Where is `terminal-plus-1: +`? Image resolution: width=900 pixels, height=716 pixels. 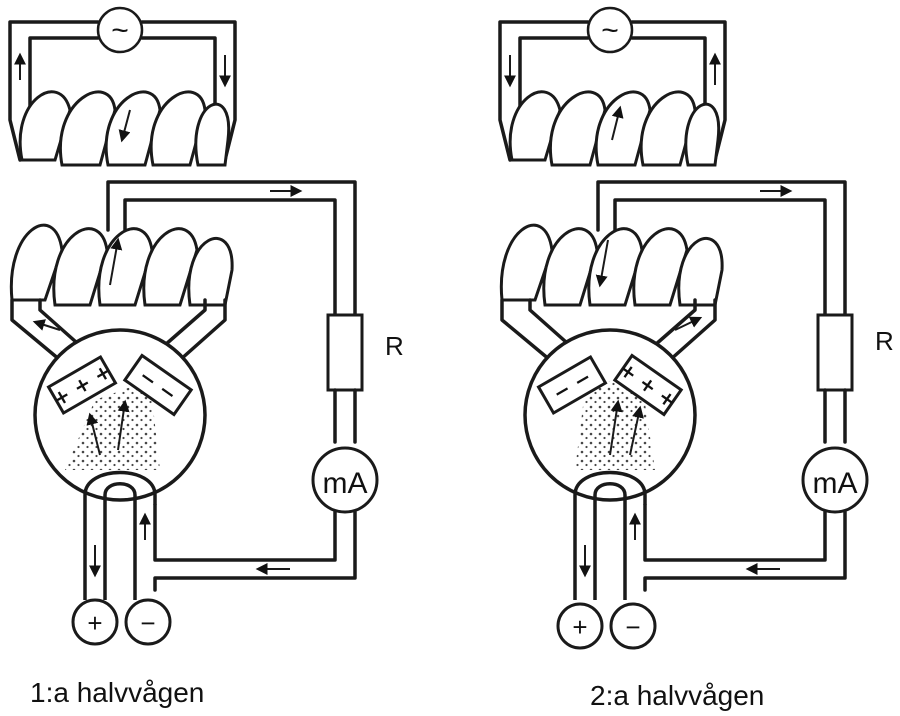
terminal-plus-1: + is located at coordinates (95, 622).